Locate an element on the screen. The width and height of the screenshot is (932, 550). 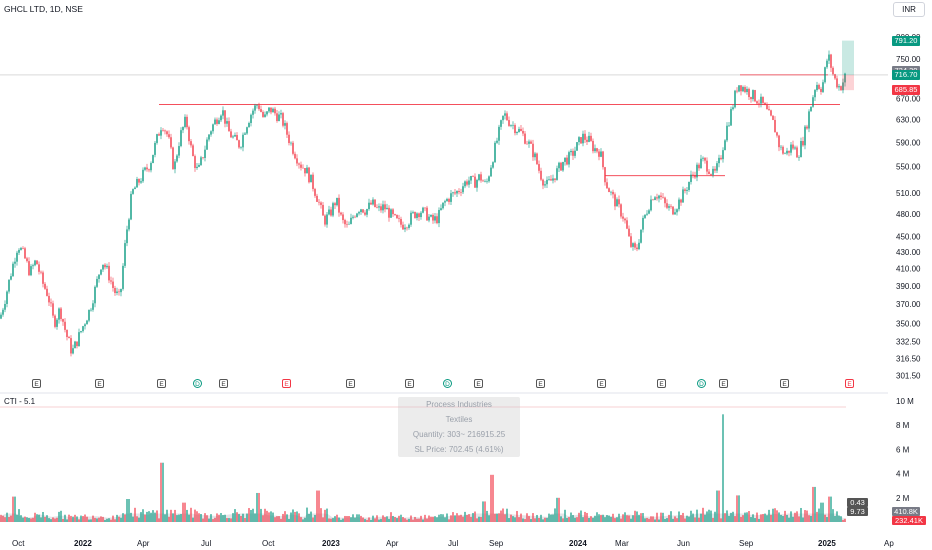
volume-tick-label: 6 M is located at coordinates (903, 449).